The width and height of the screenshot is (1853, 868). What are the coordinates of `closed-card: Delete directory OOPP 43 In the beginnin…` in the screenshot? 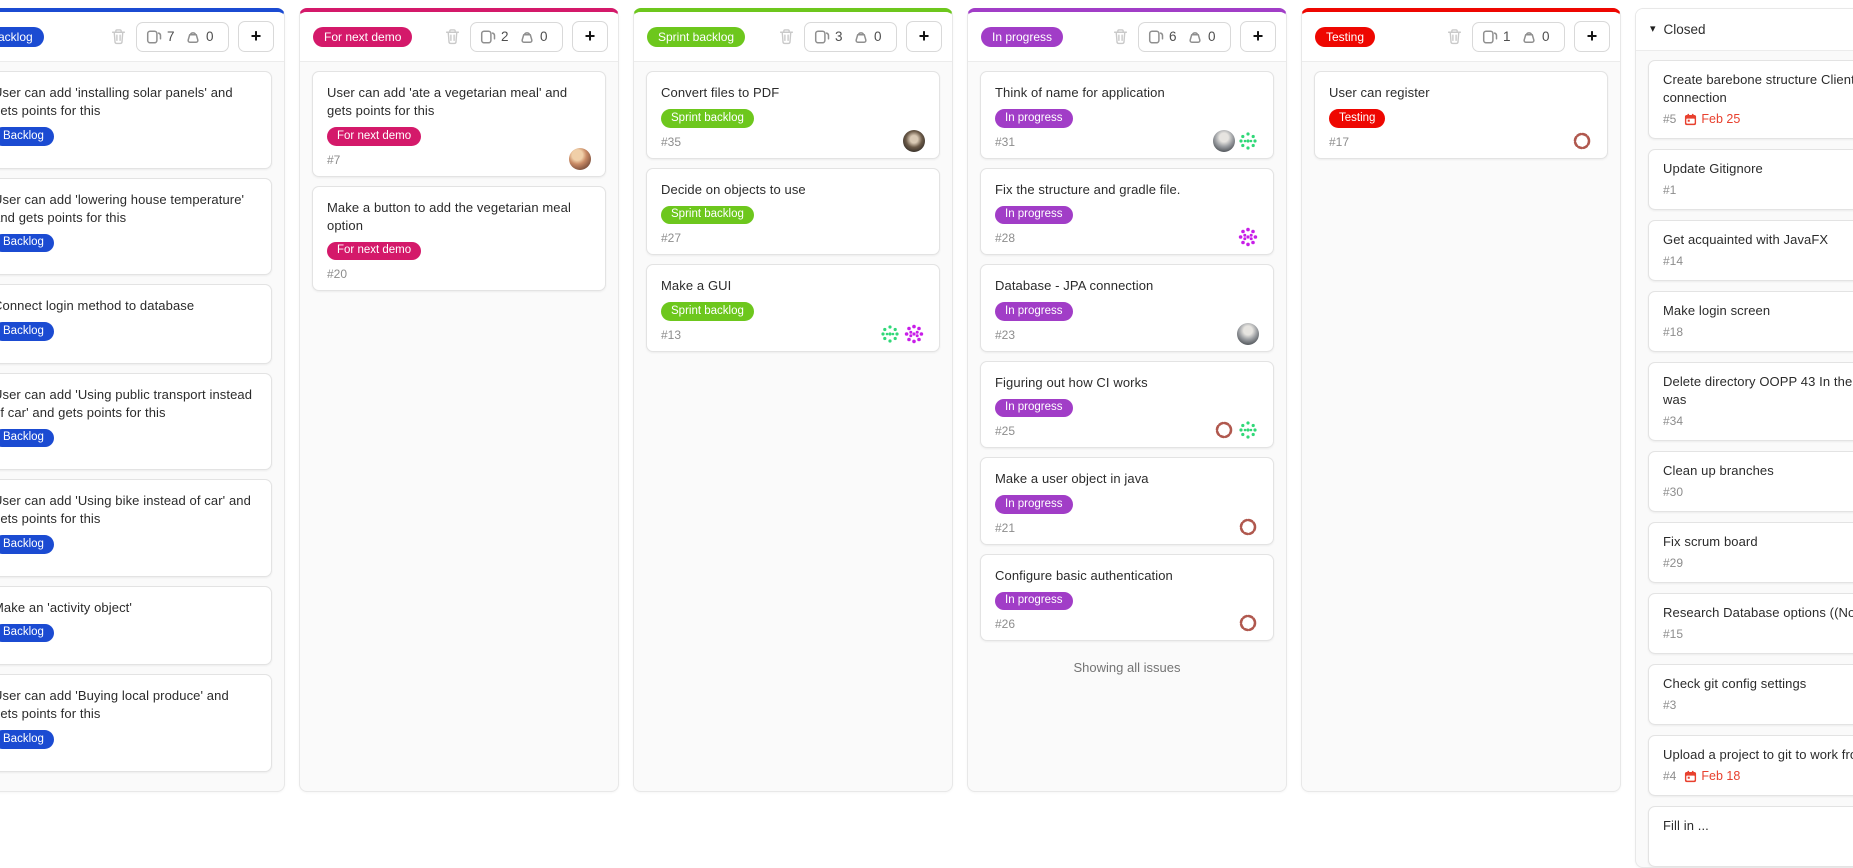 It's located at (1750, 401).